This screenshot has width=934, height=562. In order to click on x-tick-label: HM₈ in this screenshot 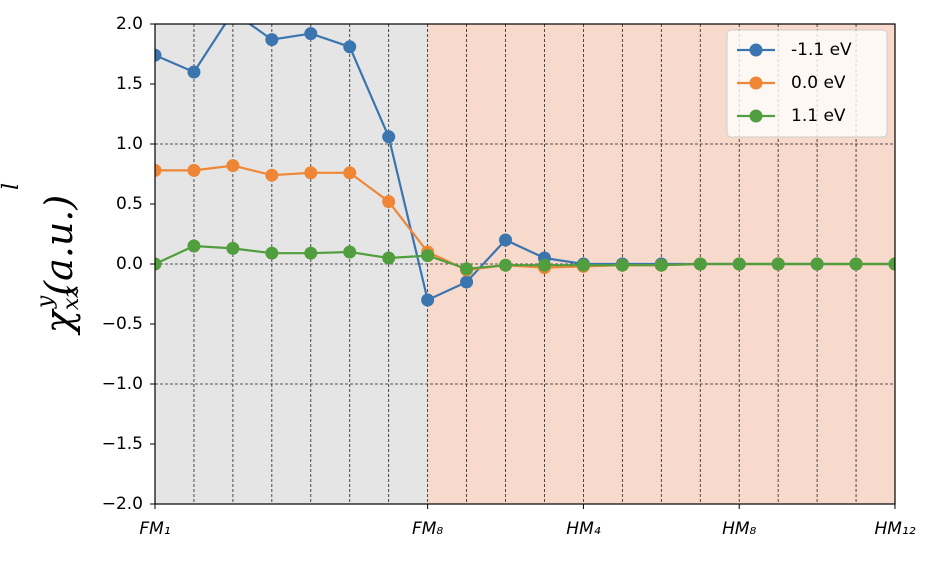, I will do `click(739, 529)`.